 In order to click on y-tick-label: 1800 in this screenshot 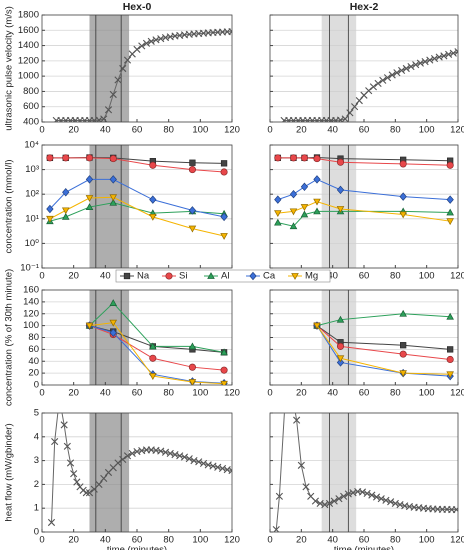, I will do `click(28, 15)`.